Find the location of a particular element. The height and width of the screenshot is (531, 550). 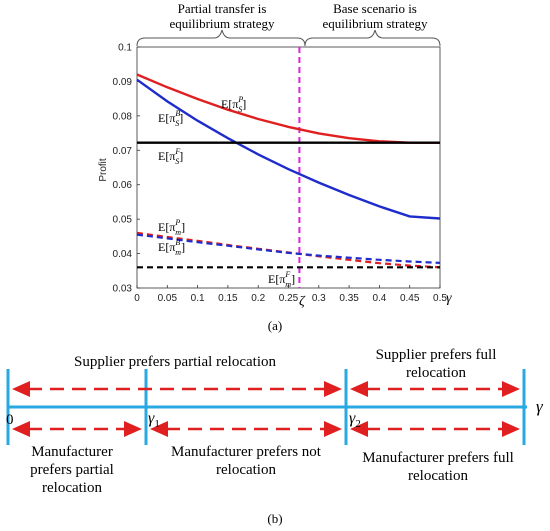

series-label: E[πF S] is located at coordinates (170, 156).